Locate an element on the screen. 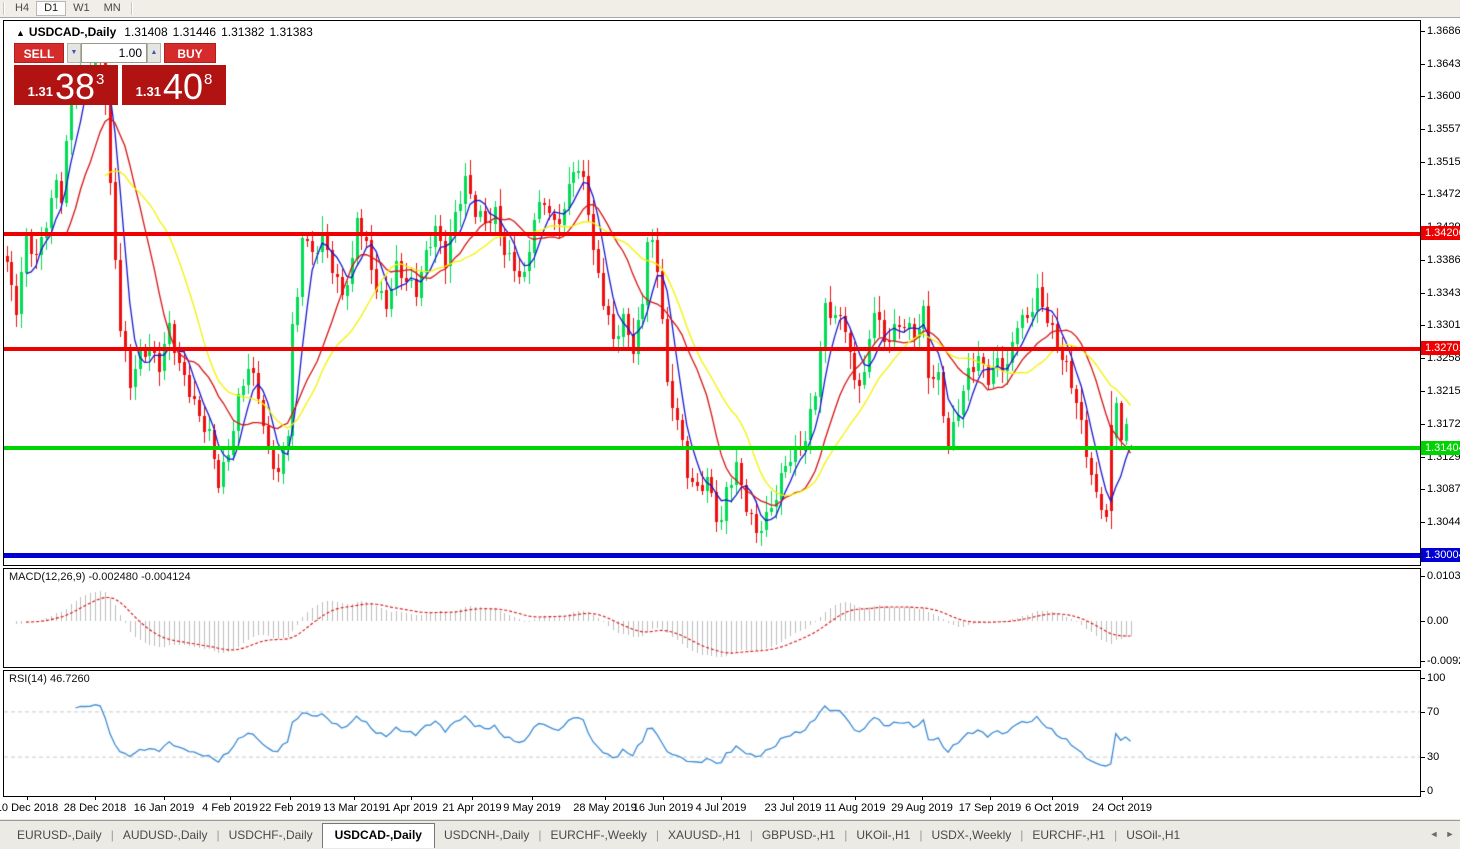 The height and width of the screenshot is (849, 1460). date-label: 22 Feb 2019 is located at coordinates (290, 808).